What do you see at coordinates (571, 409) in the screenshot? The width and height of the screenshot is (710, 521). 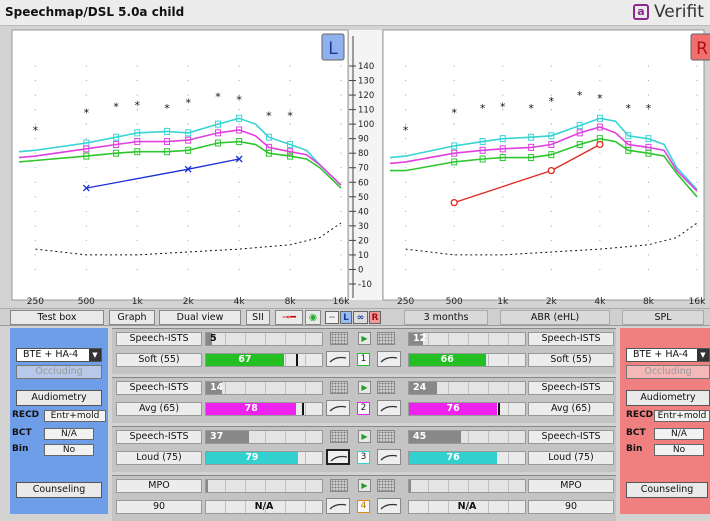 I see `level-right-2: Avg (65)` at bounding box center [571, 409].